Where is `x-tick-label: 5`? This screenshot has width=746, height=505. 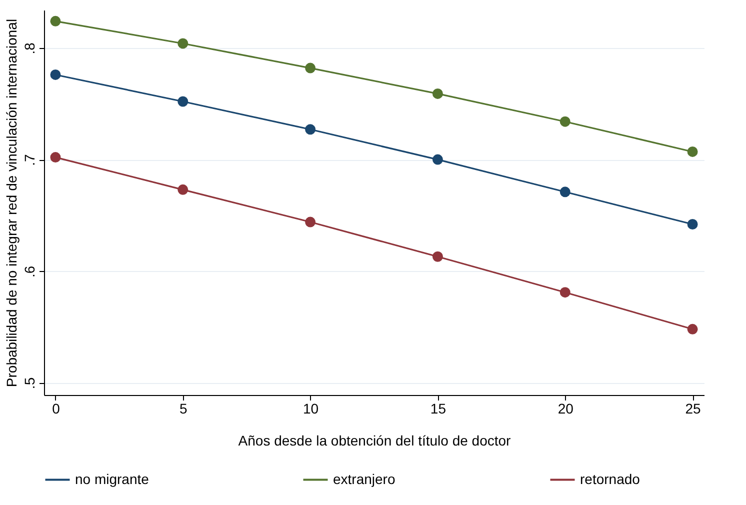 x-tick-label: 5 is located at coordinates (183, 408).